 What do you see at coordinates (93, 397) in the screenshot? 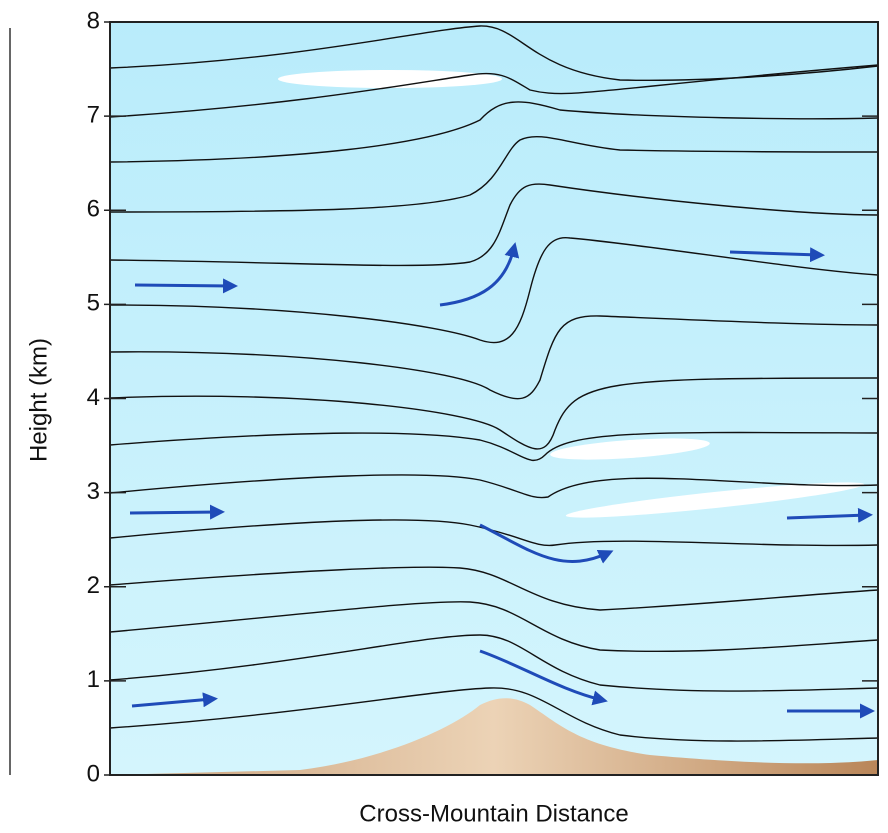
I see `y-tick-label: 4` at bounding box center [93, 397].